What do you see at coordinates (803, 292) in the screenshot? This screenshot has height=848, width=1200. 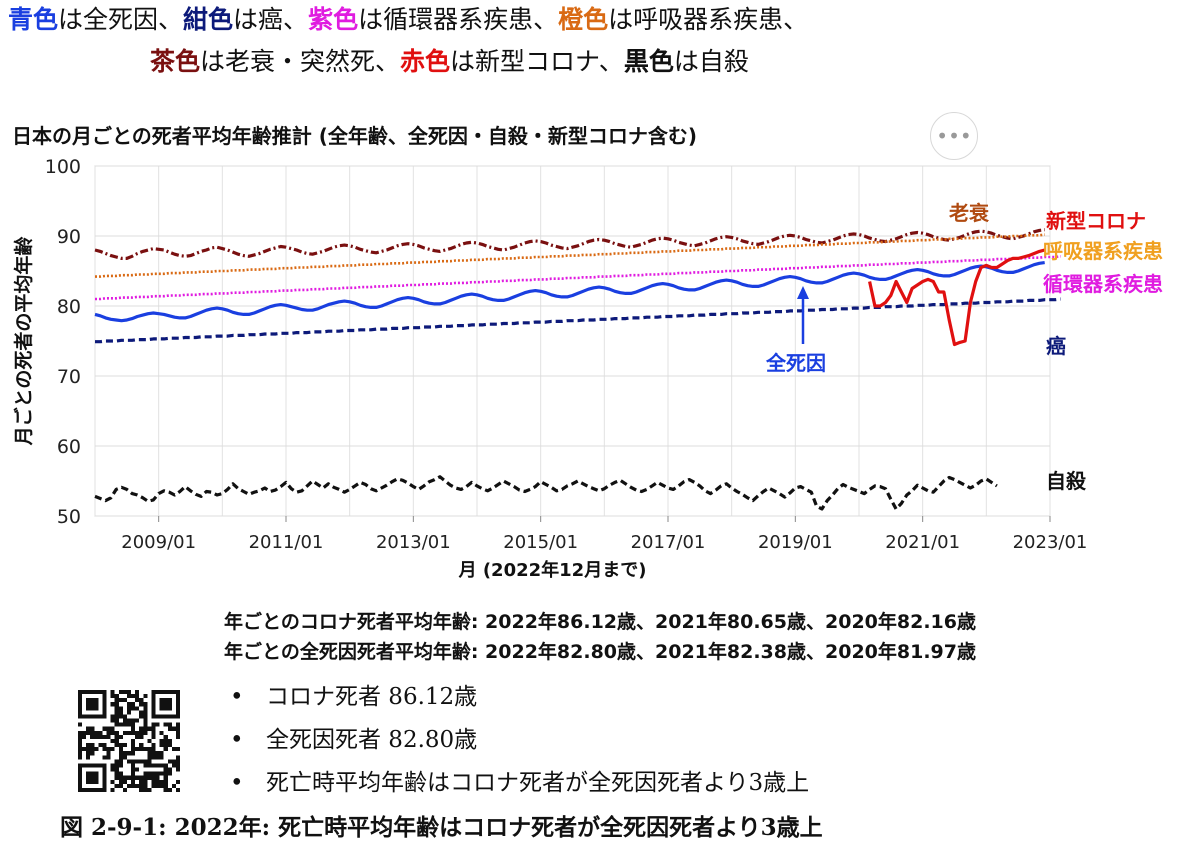 I see `arrow-head-icon` at bounding box center [803, 292].